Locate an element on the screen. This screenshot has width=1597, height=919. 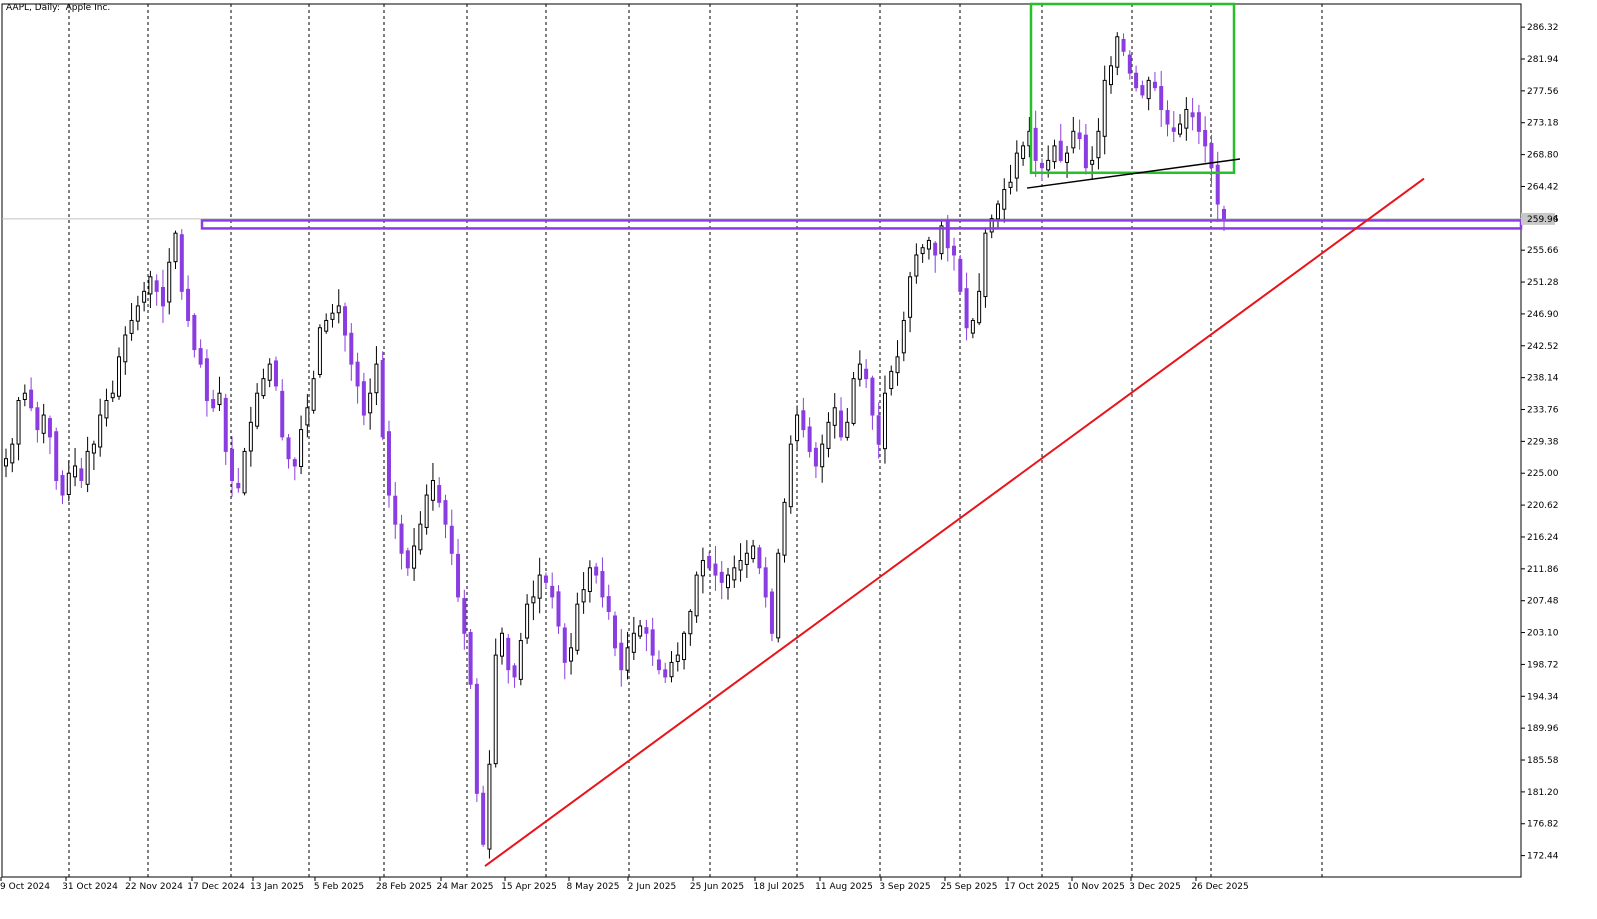
x-tick-label: 11 Aug 2025 is located at coordinates (844, 887).